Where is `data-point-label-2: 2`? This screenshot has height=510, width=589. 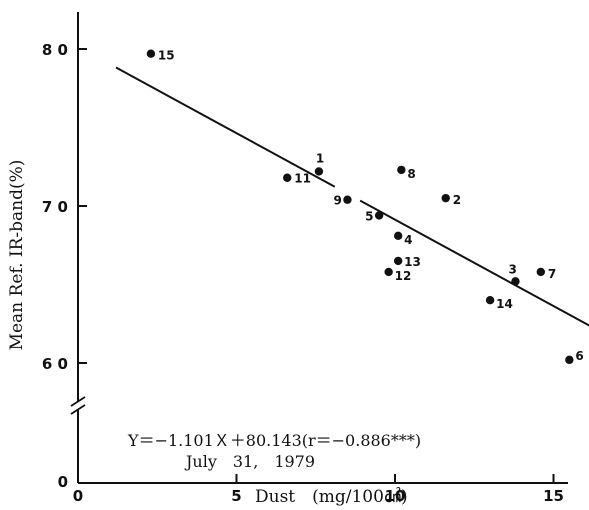
data-point-label-2: 2 is located at coordinates (457, 200).